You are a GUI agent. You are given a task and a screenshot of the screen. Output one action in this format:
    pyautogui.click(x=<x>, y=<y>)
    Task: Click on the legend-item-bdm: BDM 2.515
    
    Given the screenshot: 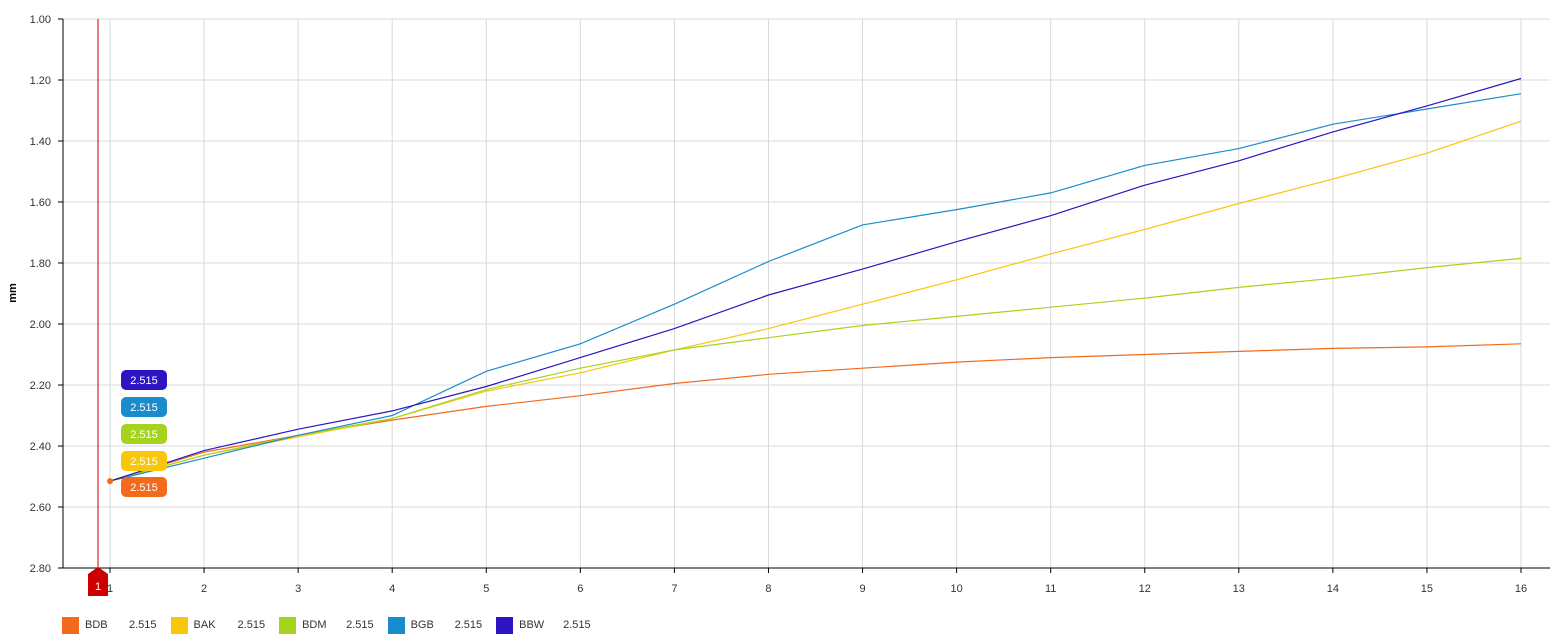 What is the action you would take?
    pyautogui.click(x=326, y=625)
    